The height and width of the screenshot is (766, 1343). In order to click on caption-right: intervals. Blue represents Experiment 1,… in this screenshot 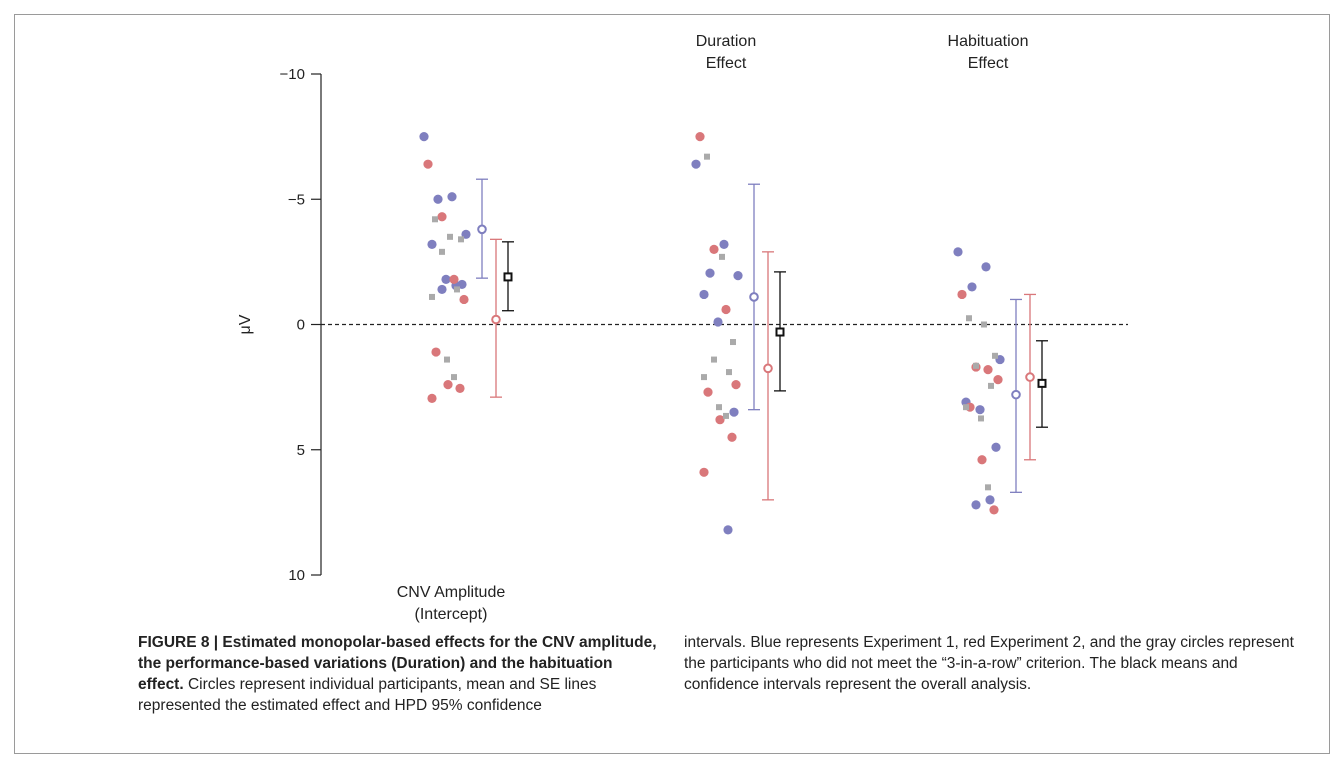, I will do `click(989, 663)`.